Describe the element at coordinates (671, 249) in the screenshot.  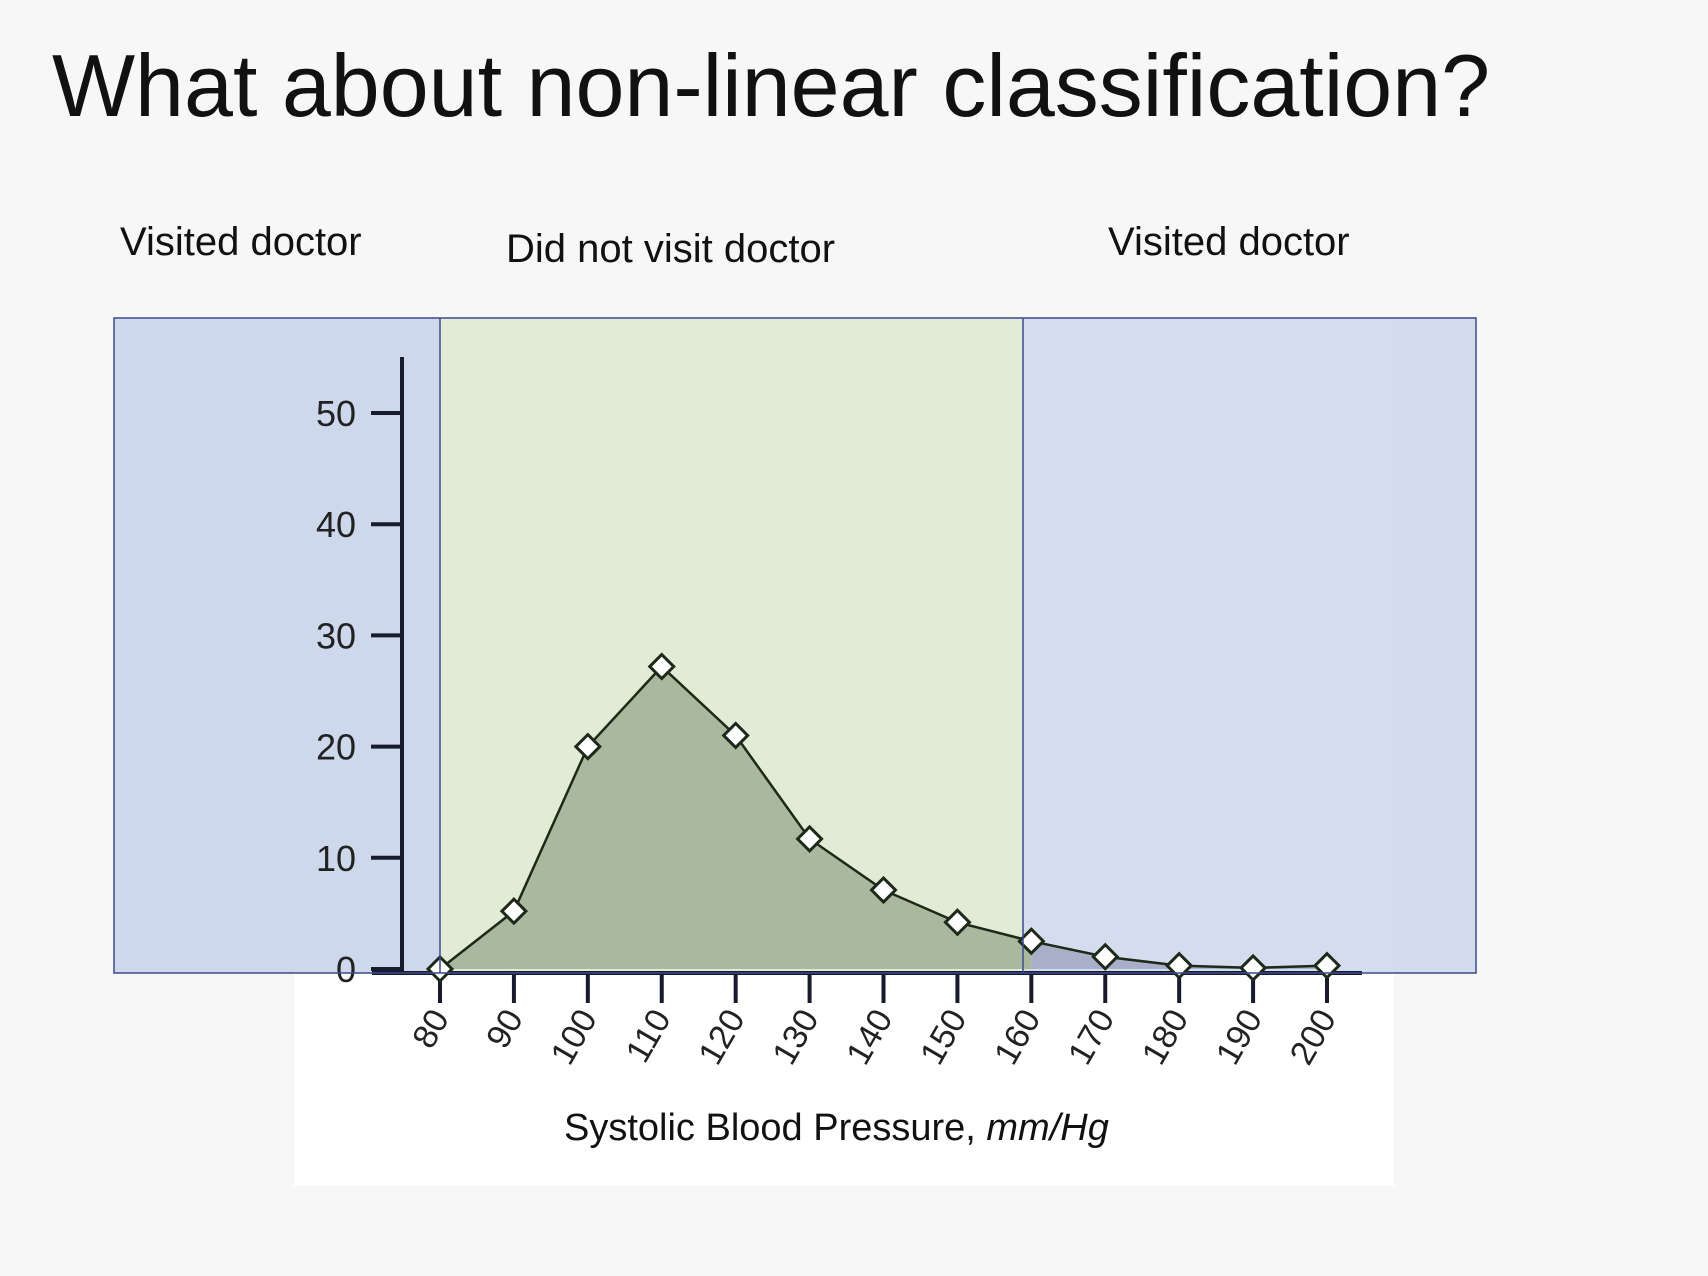
I see `region-label-not-visited: Did not visit doctor` at that location.